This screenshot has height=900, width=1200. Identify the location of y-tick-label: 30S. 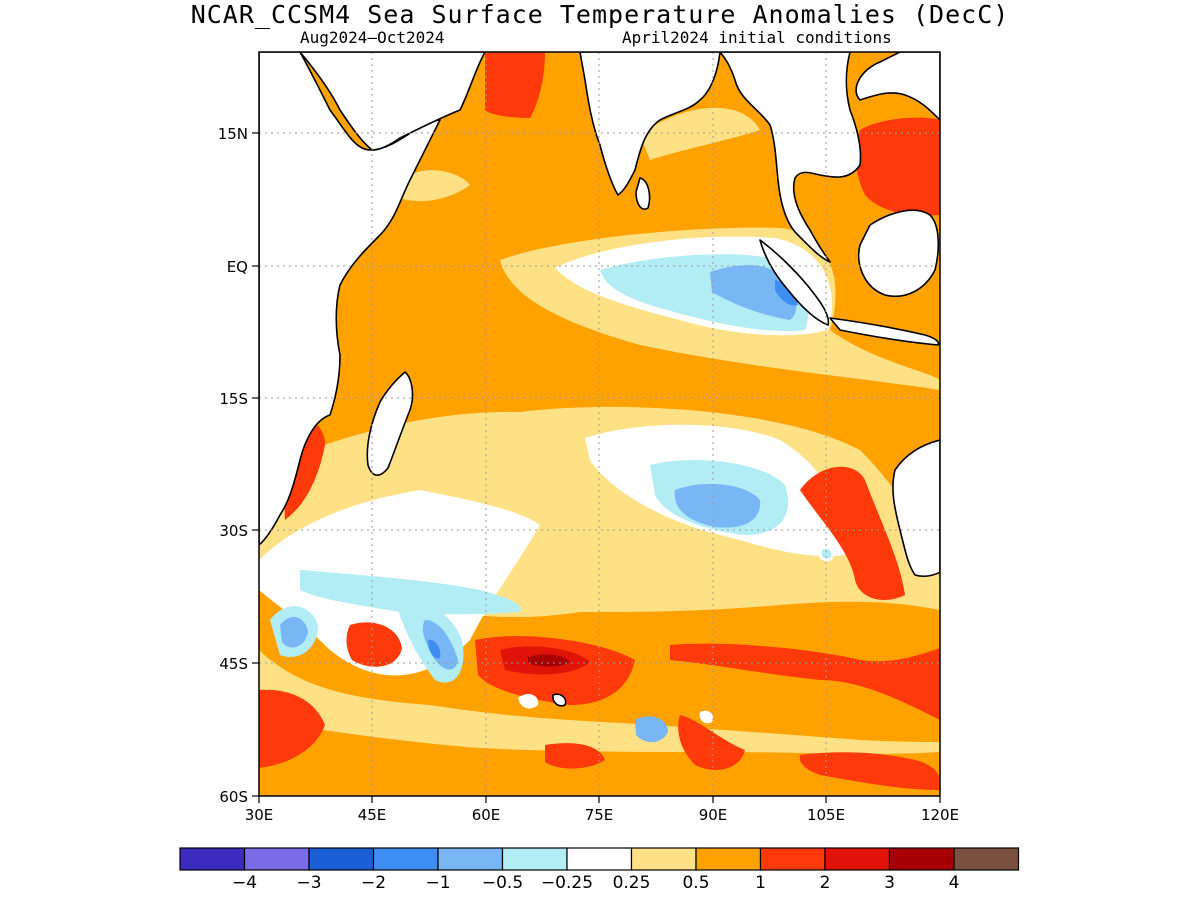
(233, 531).